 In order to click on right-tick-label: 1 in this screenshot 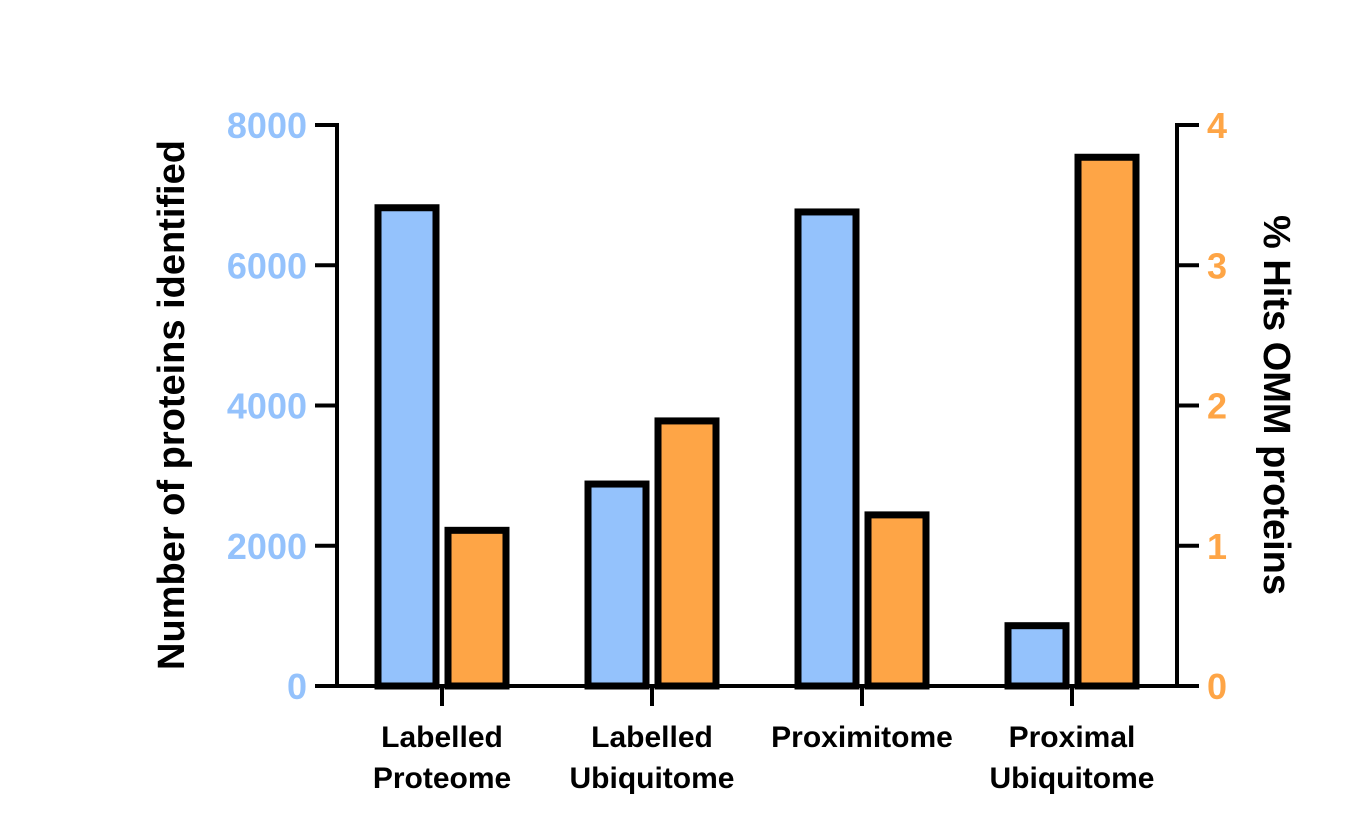, I will do `click(1217, 546)`.